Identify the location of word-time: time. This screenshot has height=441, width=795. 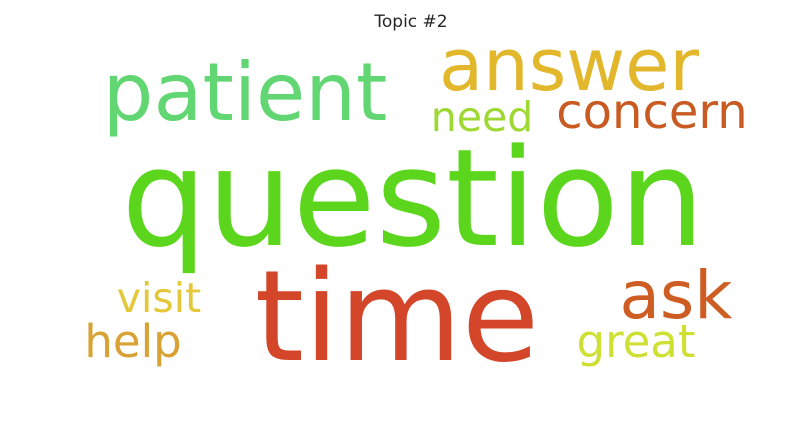
(397, 316).